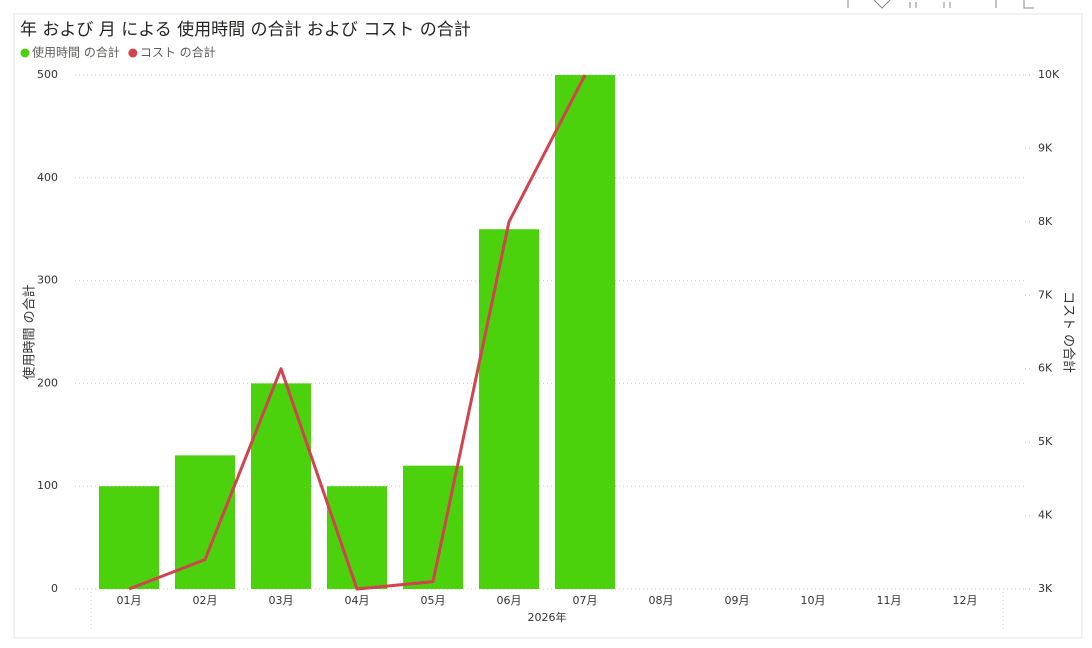  What do you see at coordinates (205, 600) in the screenshot?
I see `x-tick-label: 02月` at bounding box center [205, 600].